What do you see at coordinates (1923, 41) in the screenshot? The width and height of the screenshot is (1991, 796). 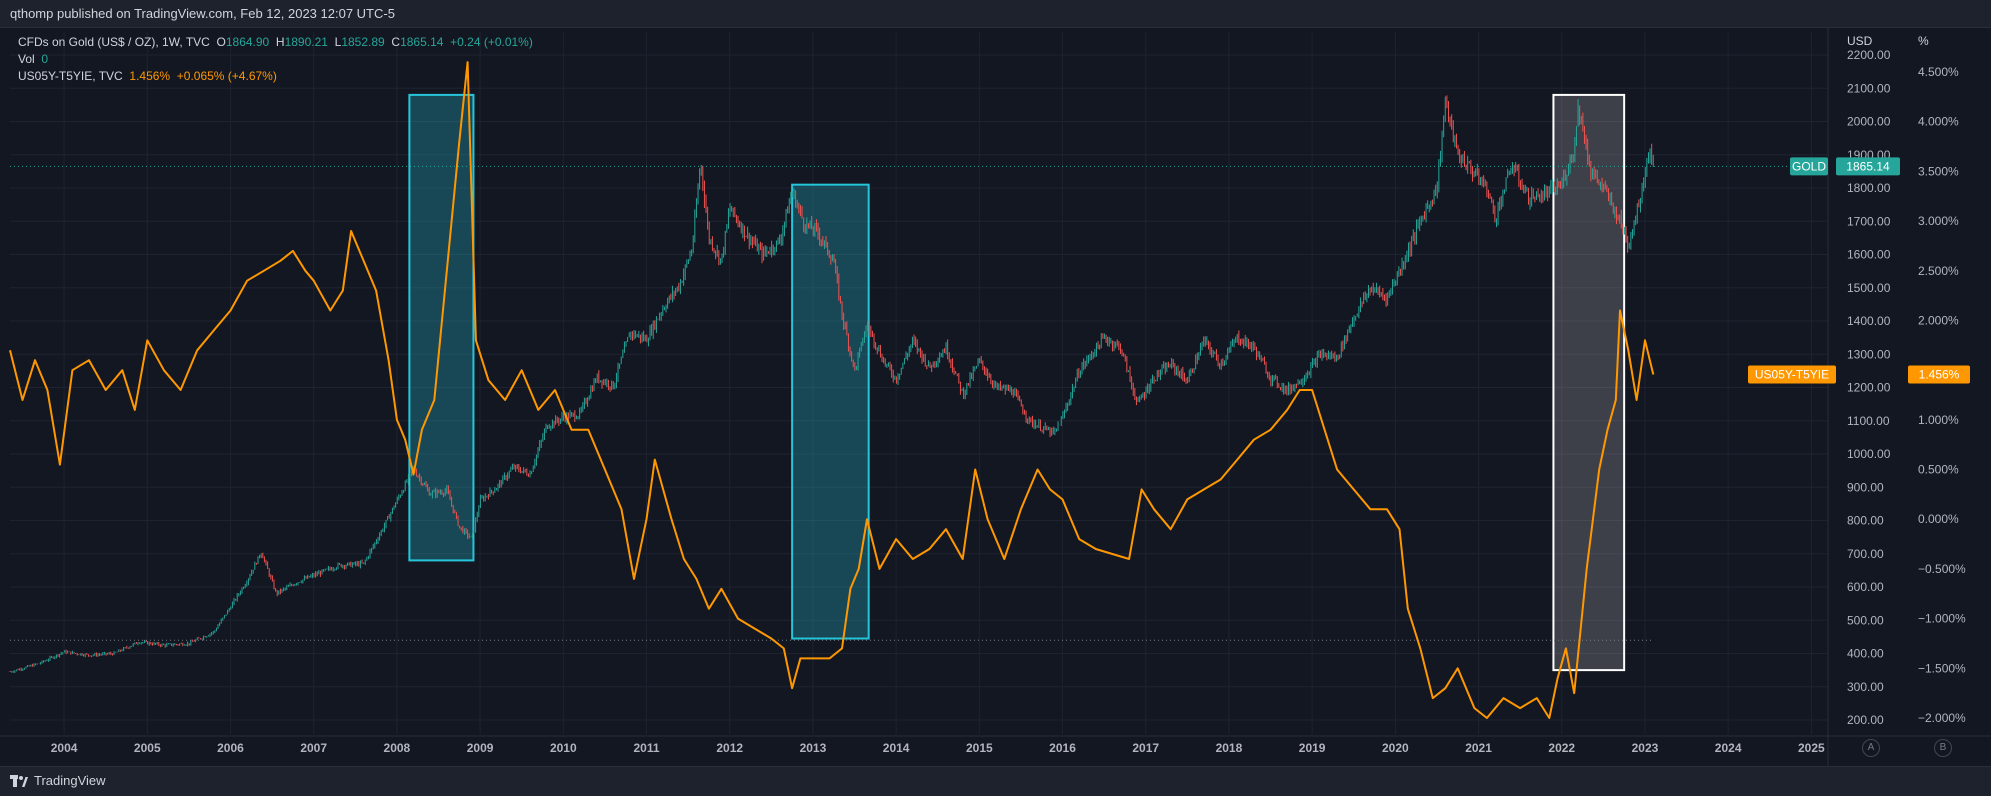 I see `pct-axis-unit: %` at bounding box center [1923, 41].